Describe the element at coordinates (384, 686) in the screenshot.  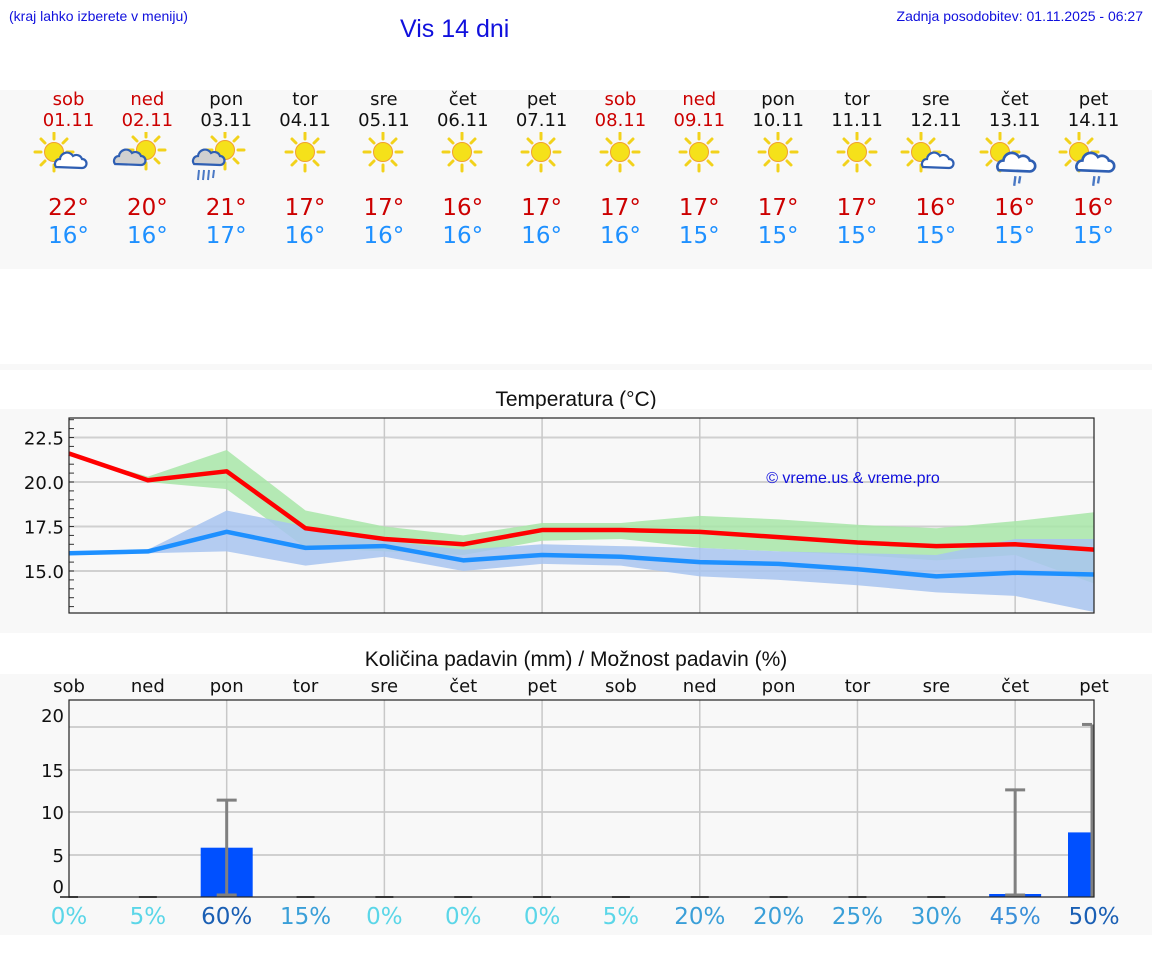
I see `precip-day-label: sre` at that location.